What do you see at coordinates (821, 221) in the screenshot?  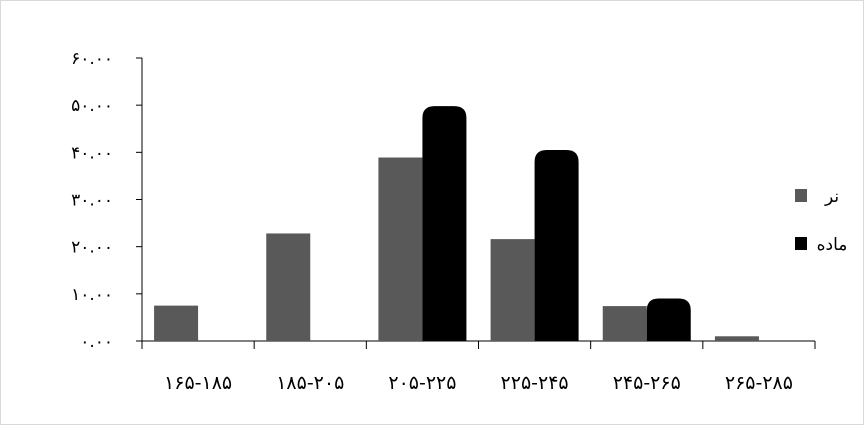 I see `chart-legend: نر ماده` at bounding box center [821, 221].